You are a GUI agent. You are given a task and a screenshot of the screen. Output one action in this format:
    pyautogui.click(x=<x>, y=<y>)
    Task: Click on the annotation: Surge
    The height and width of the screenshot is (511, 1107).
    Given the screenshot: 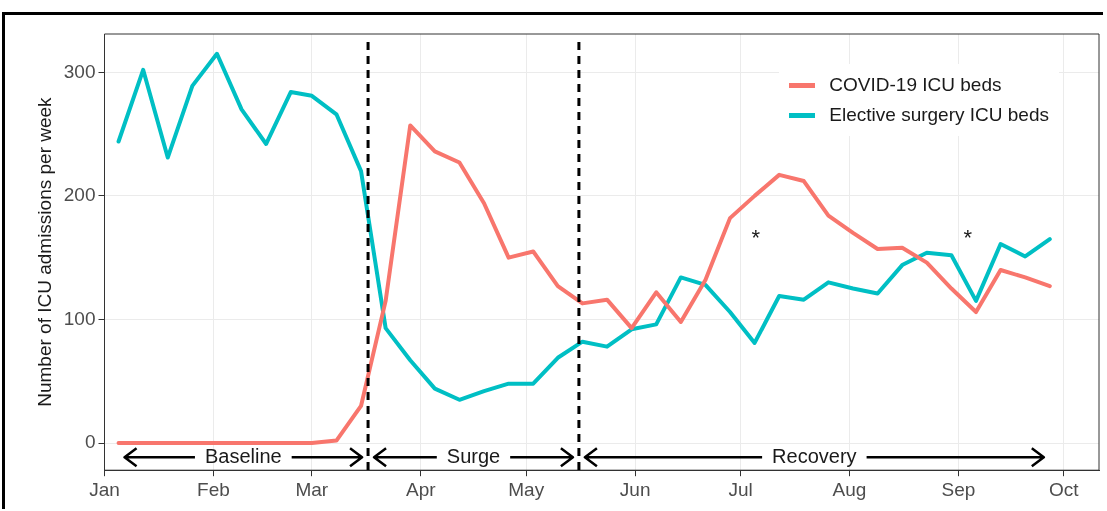 What is the action you would take?
    pyautogui.click(x=473, y=455)
    